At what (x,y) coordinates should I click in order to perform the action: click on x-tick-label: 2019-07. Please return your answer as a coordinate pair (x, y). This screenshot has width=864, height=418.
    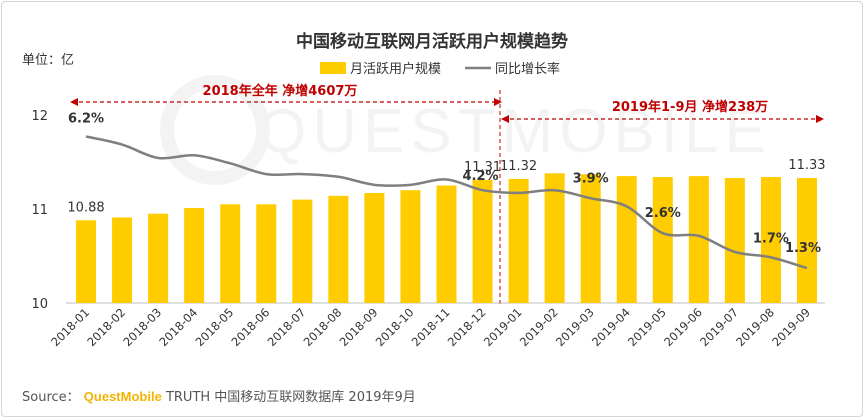
    Looking at the image, I should click on (719, 327).